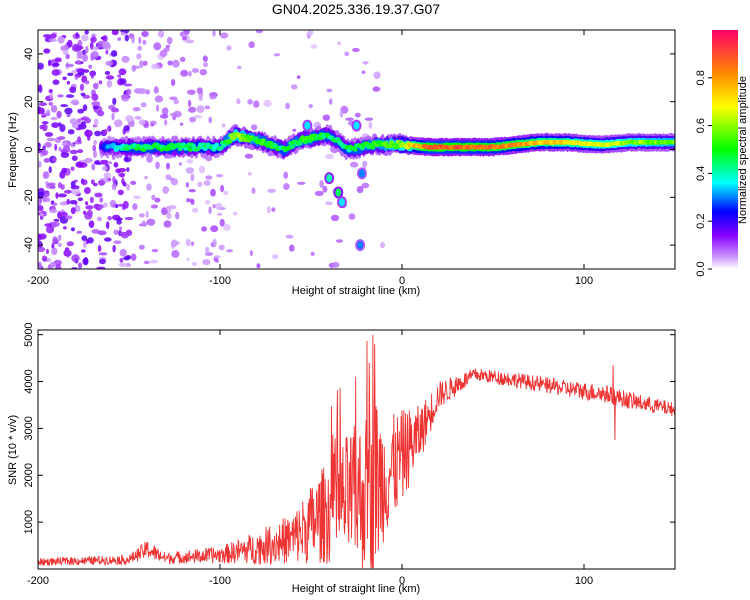 The image size is (750, 600). What do you see at coordinates (356, 125) in the screenshot?
I see `spectrogram-feature-core` at bounding box center [356, 125].